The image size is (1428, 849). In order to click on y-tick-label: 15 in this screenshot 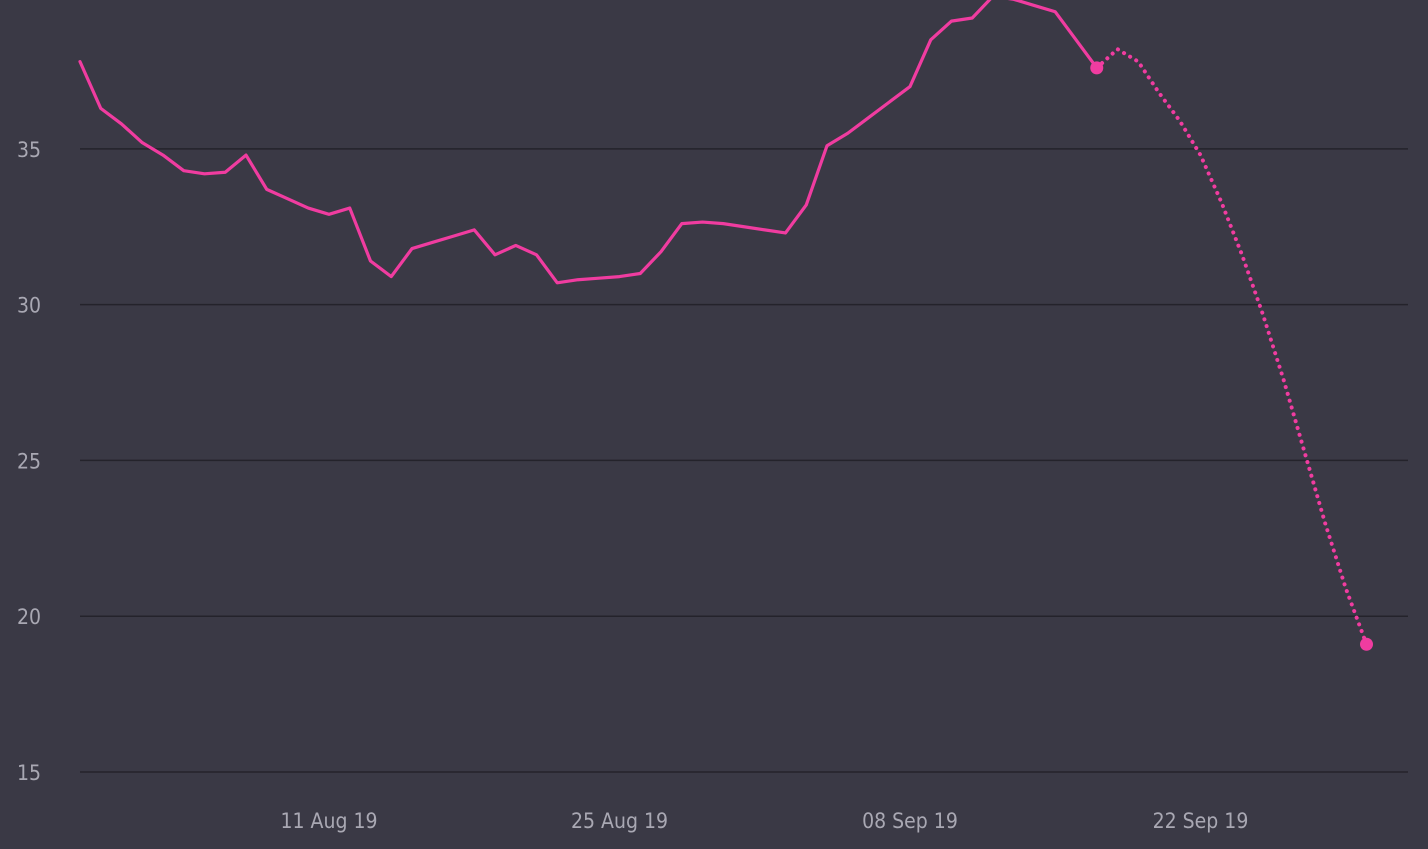, I will do `click(29, 773)`.